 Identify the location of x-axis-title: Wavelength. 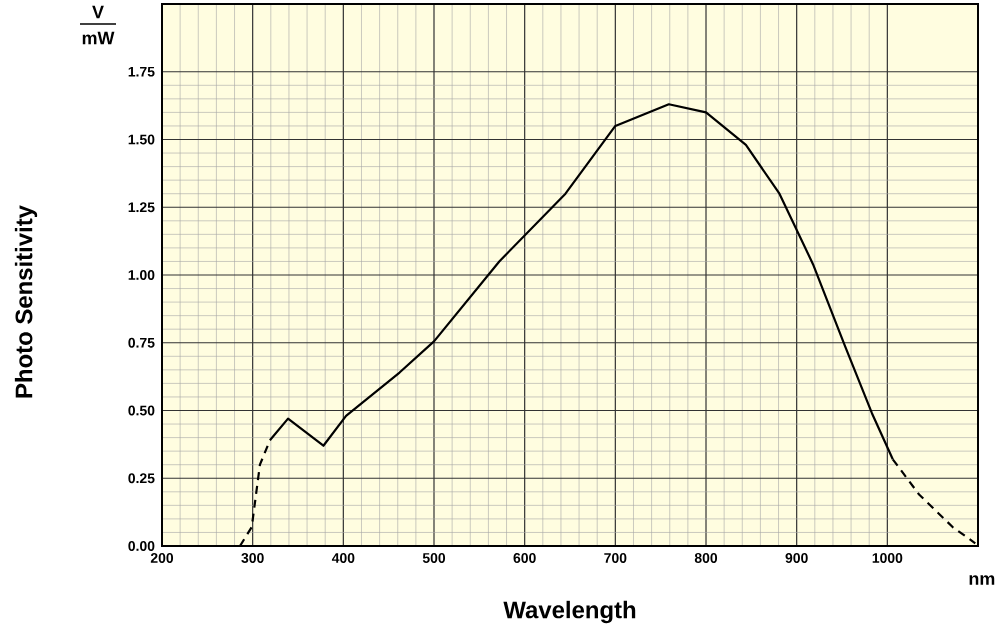
(569, 612).